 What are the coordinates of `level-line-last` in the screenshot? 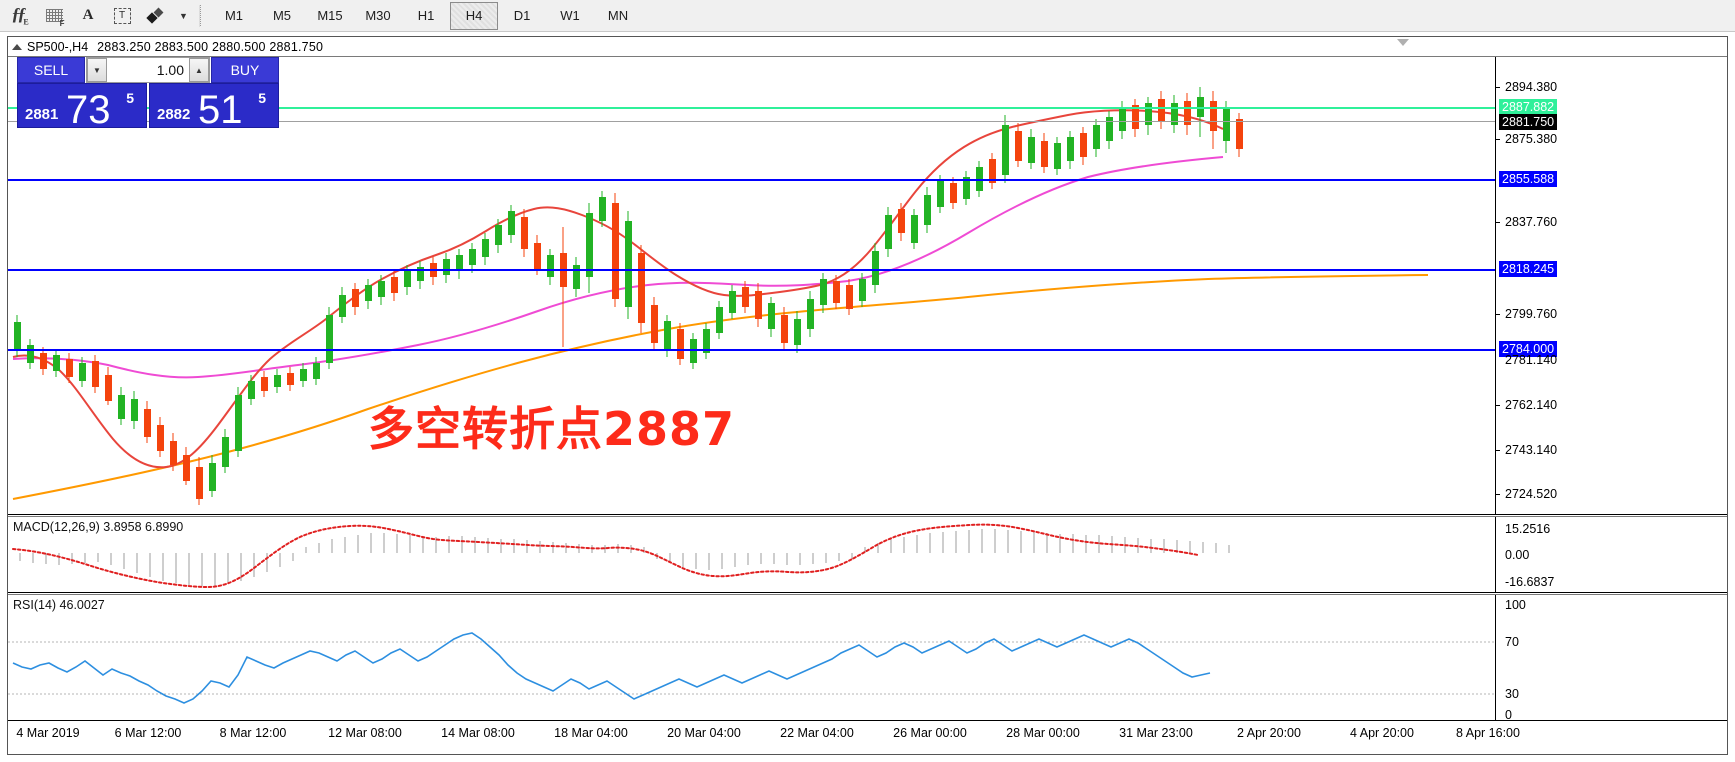 It's located at (751, 121).